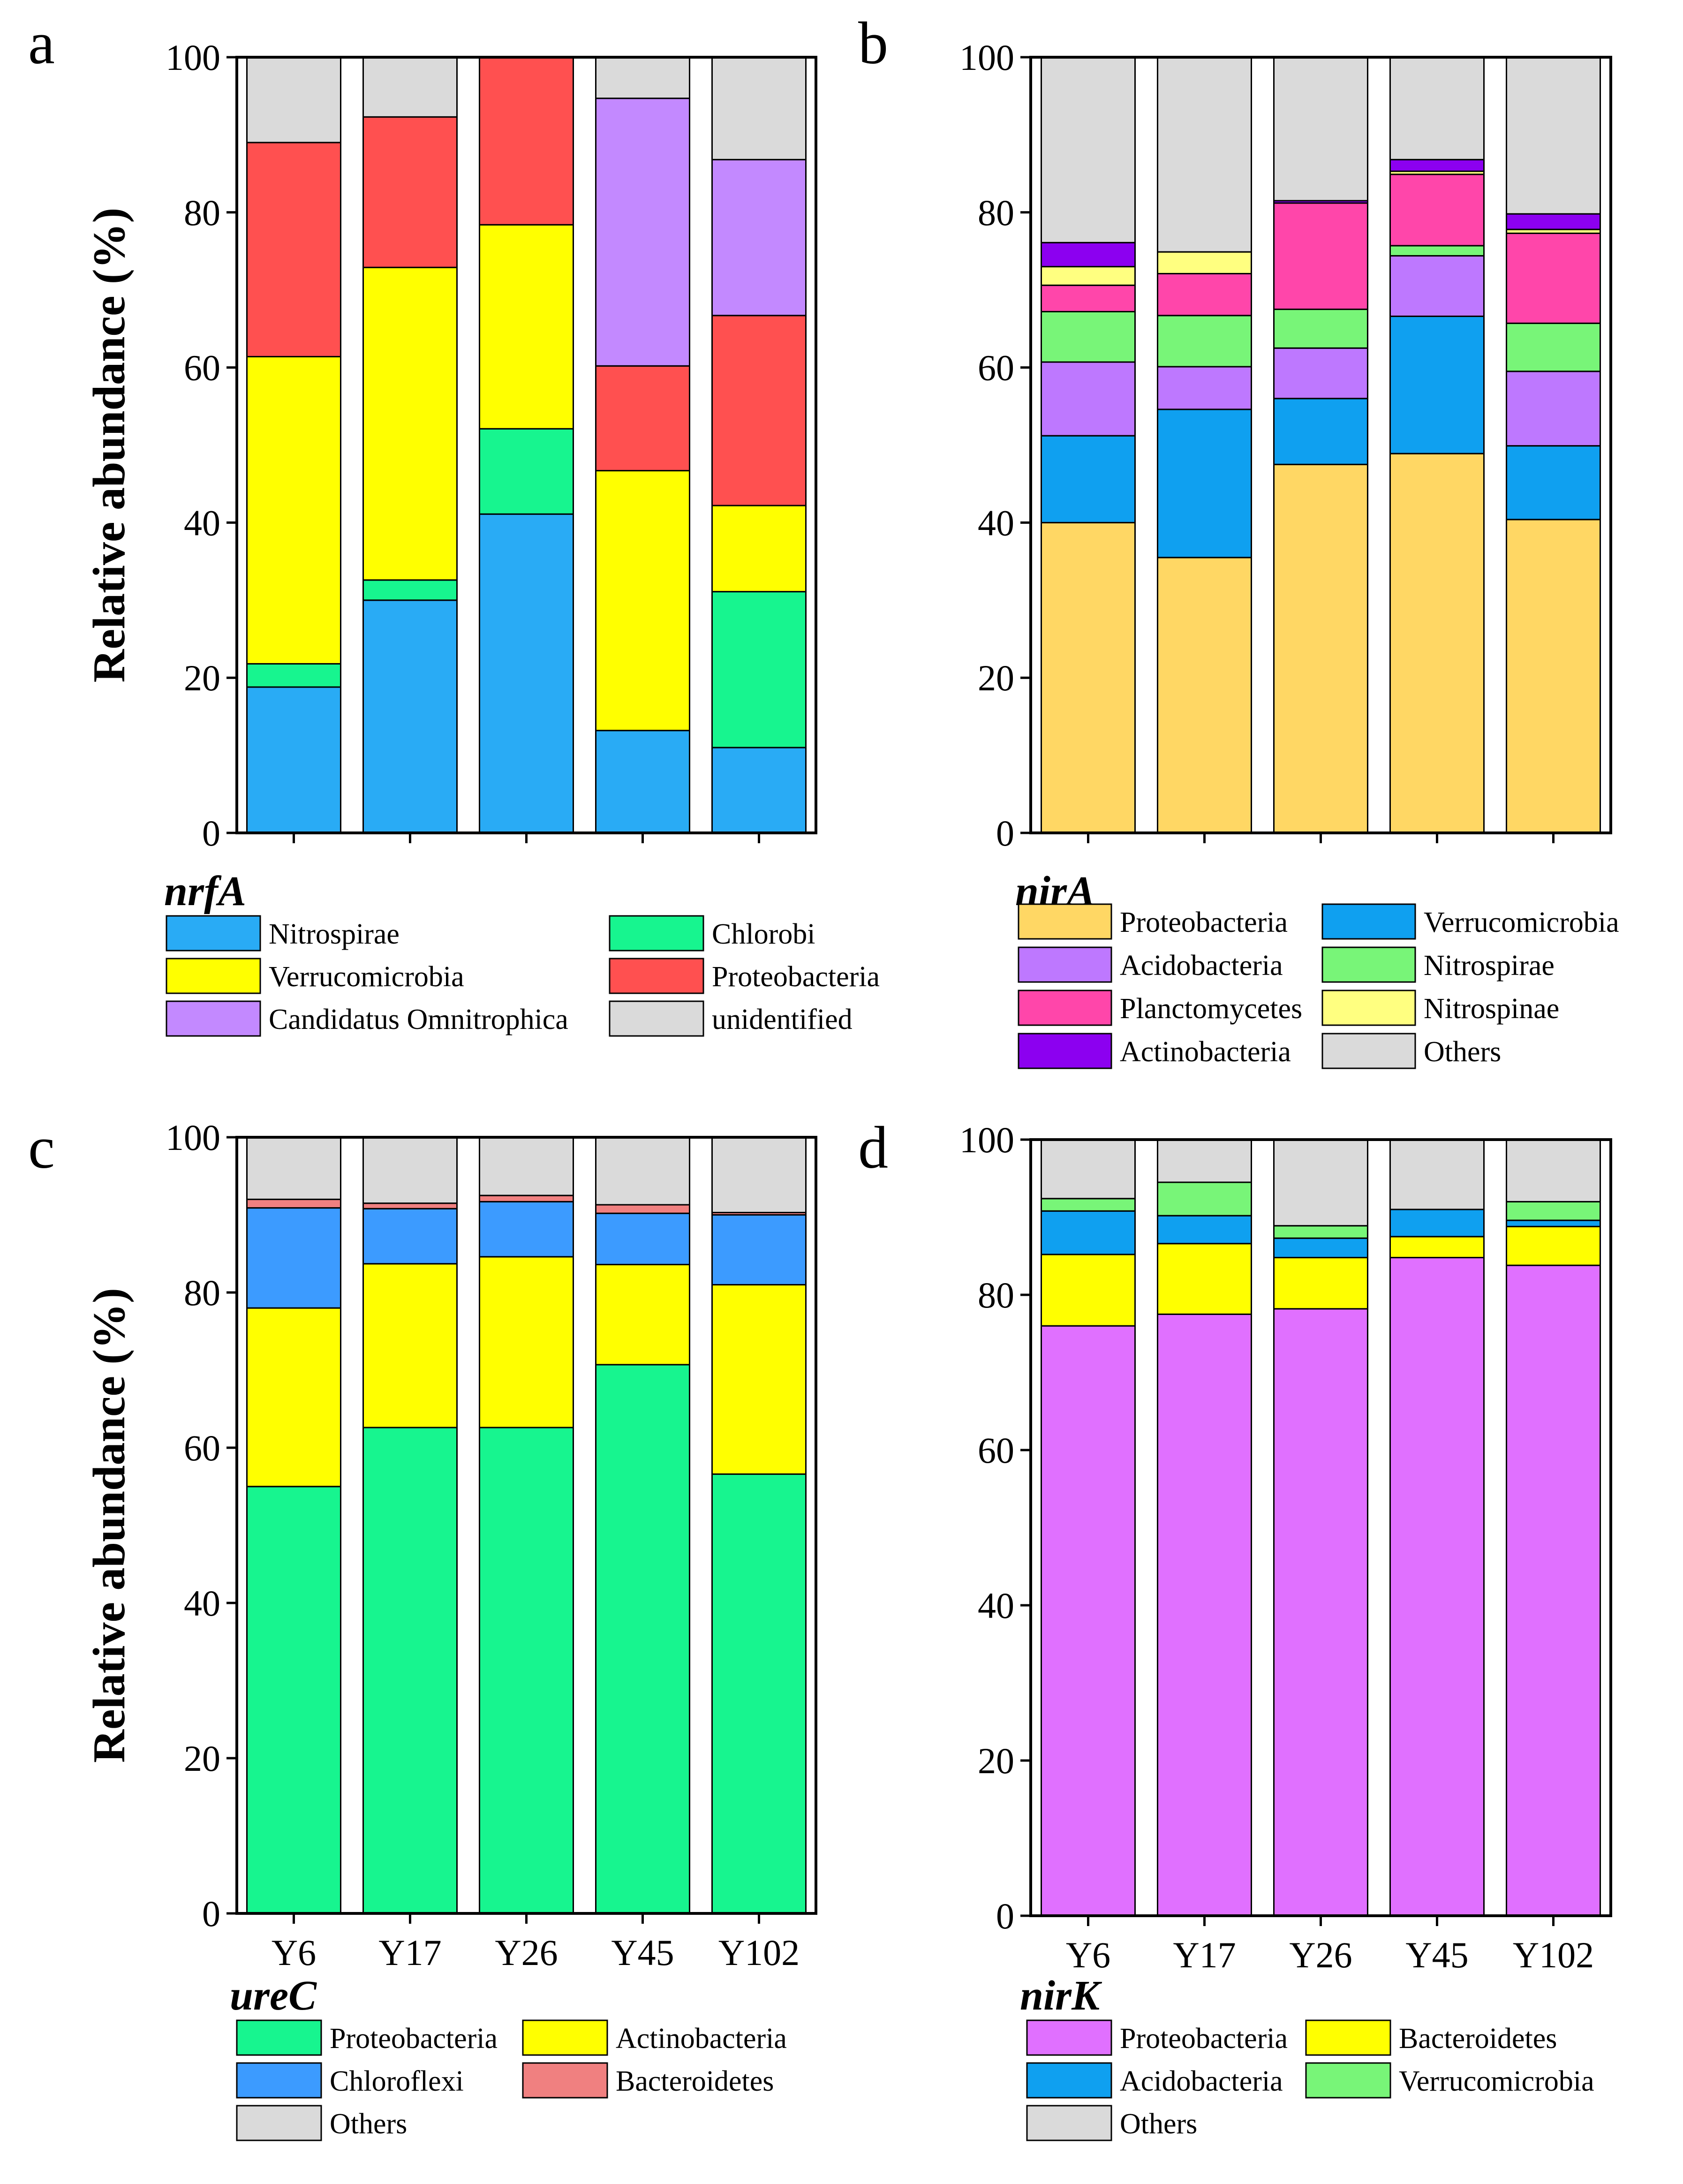 The image size is (1683, 2184). What do you see at coordinates (1320, 1283) in the screenshot?
I see `bar-segment-d-Y26-bacteroidetes` at bounding box center [1320, 1283].